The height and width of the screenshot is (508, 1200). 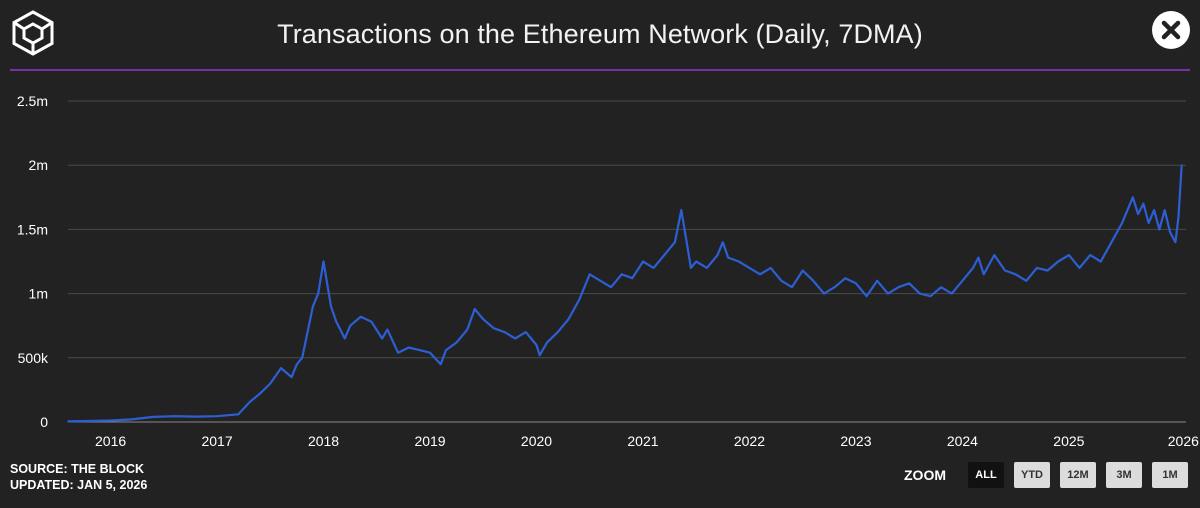 What do you see at coordinates (33, 33) in the screenshot?
I see `cube-logo-icon` at bounding box center [33, 33].